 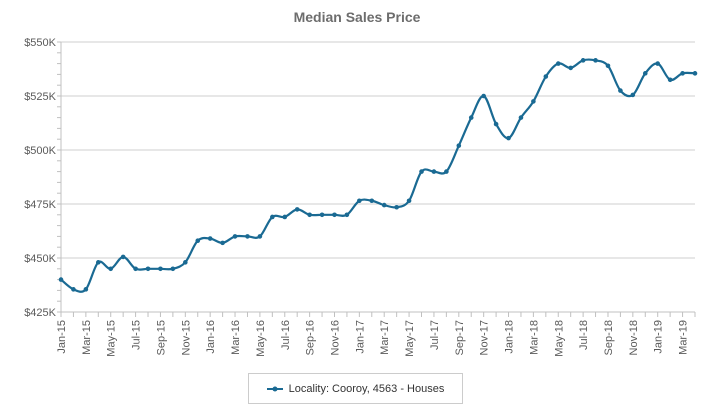 What do you see at coordinates (435, 335) in the screenshot?
I see `x-tick-label: Jul-17` at bounding box center [435, 335].